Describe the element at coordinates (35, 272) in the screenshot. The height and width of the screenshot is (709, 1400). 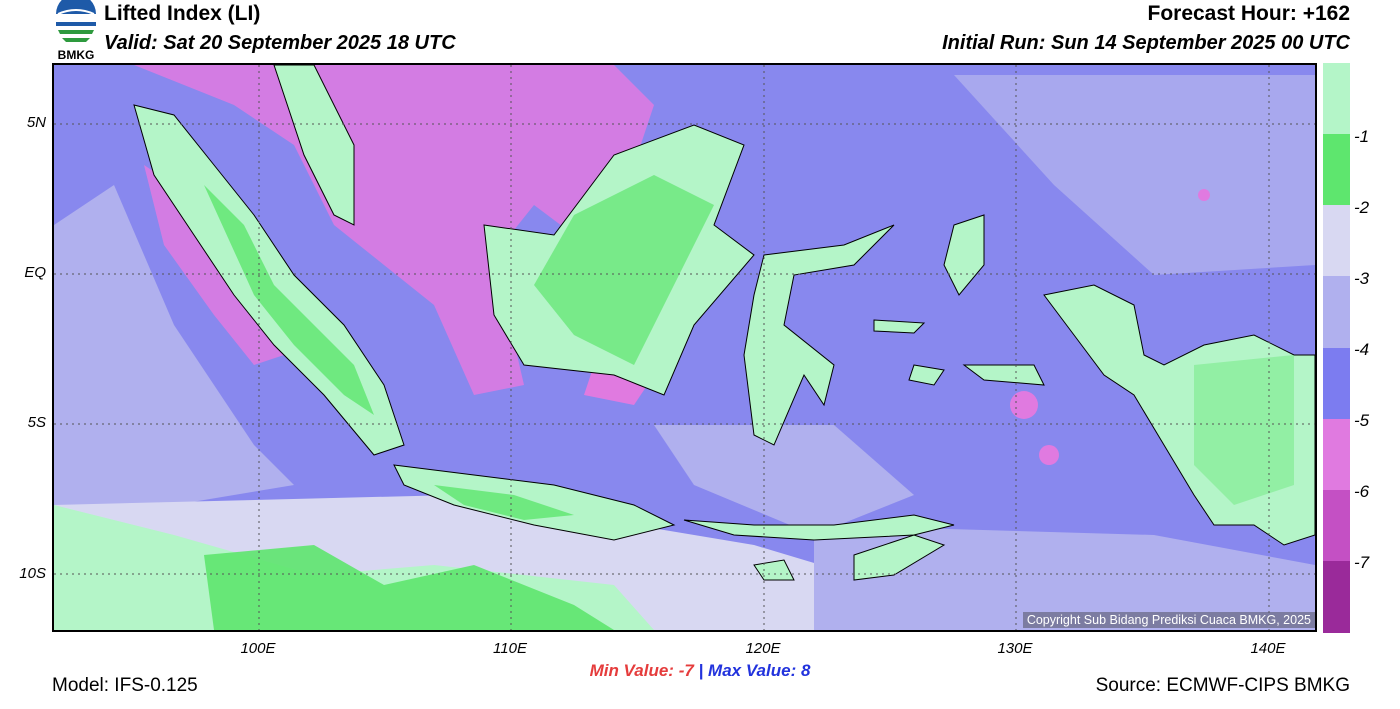
I see `lat-label-eq: EQ` at that location.